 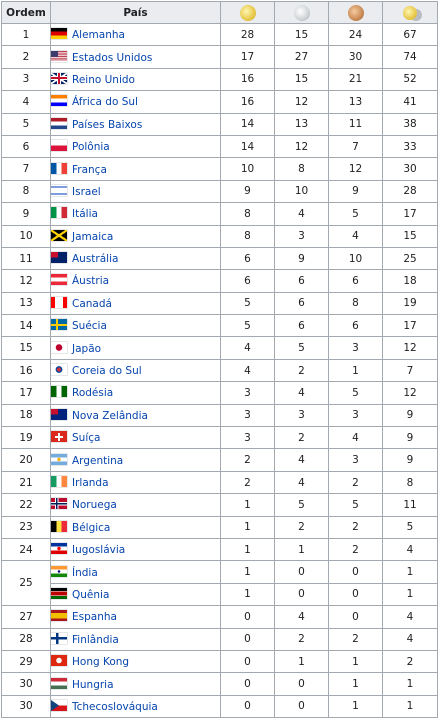 What do you see at coordinates (93, 393) in the screenshot?
I see `country-link: Rodésia` at bounding box center [93, 393].